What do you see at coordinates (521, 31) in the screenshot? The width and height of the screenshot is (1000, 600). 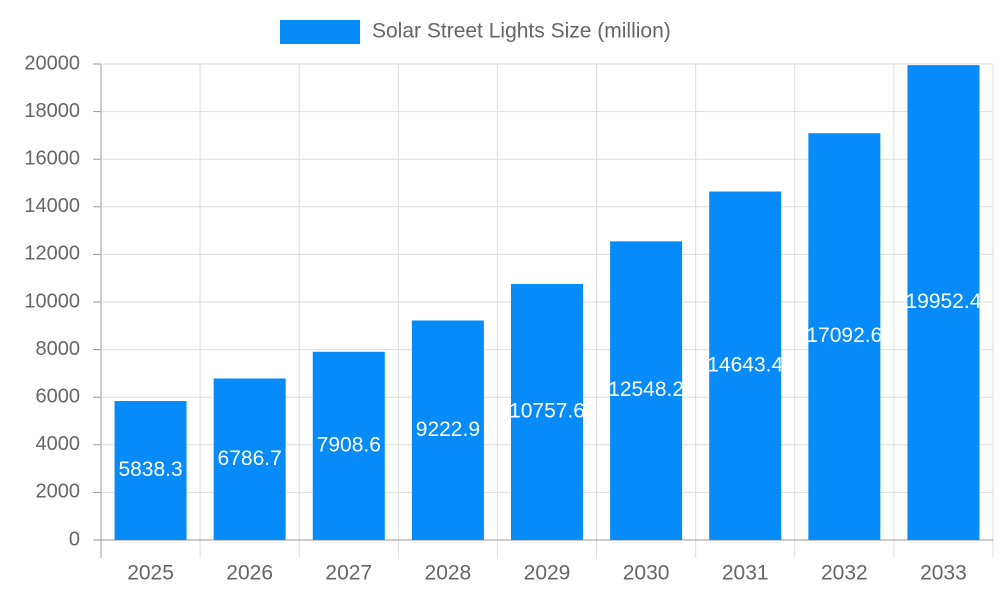 I see `legend-label: Solar Street Lights Size (million)` at bounding box center [521, 31].